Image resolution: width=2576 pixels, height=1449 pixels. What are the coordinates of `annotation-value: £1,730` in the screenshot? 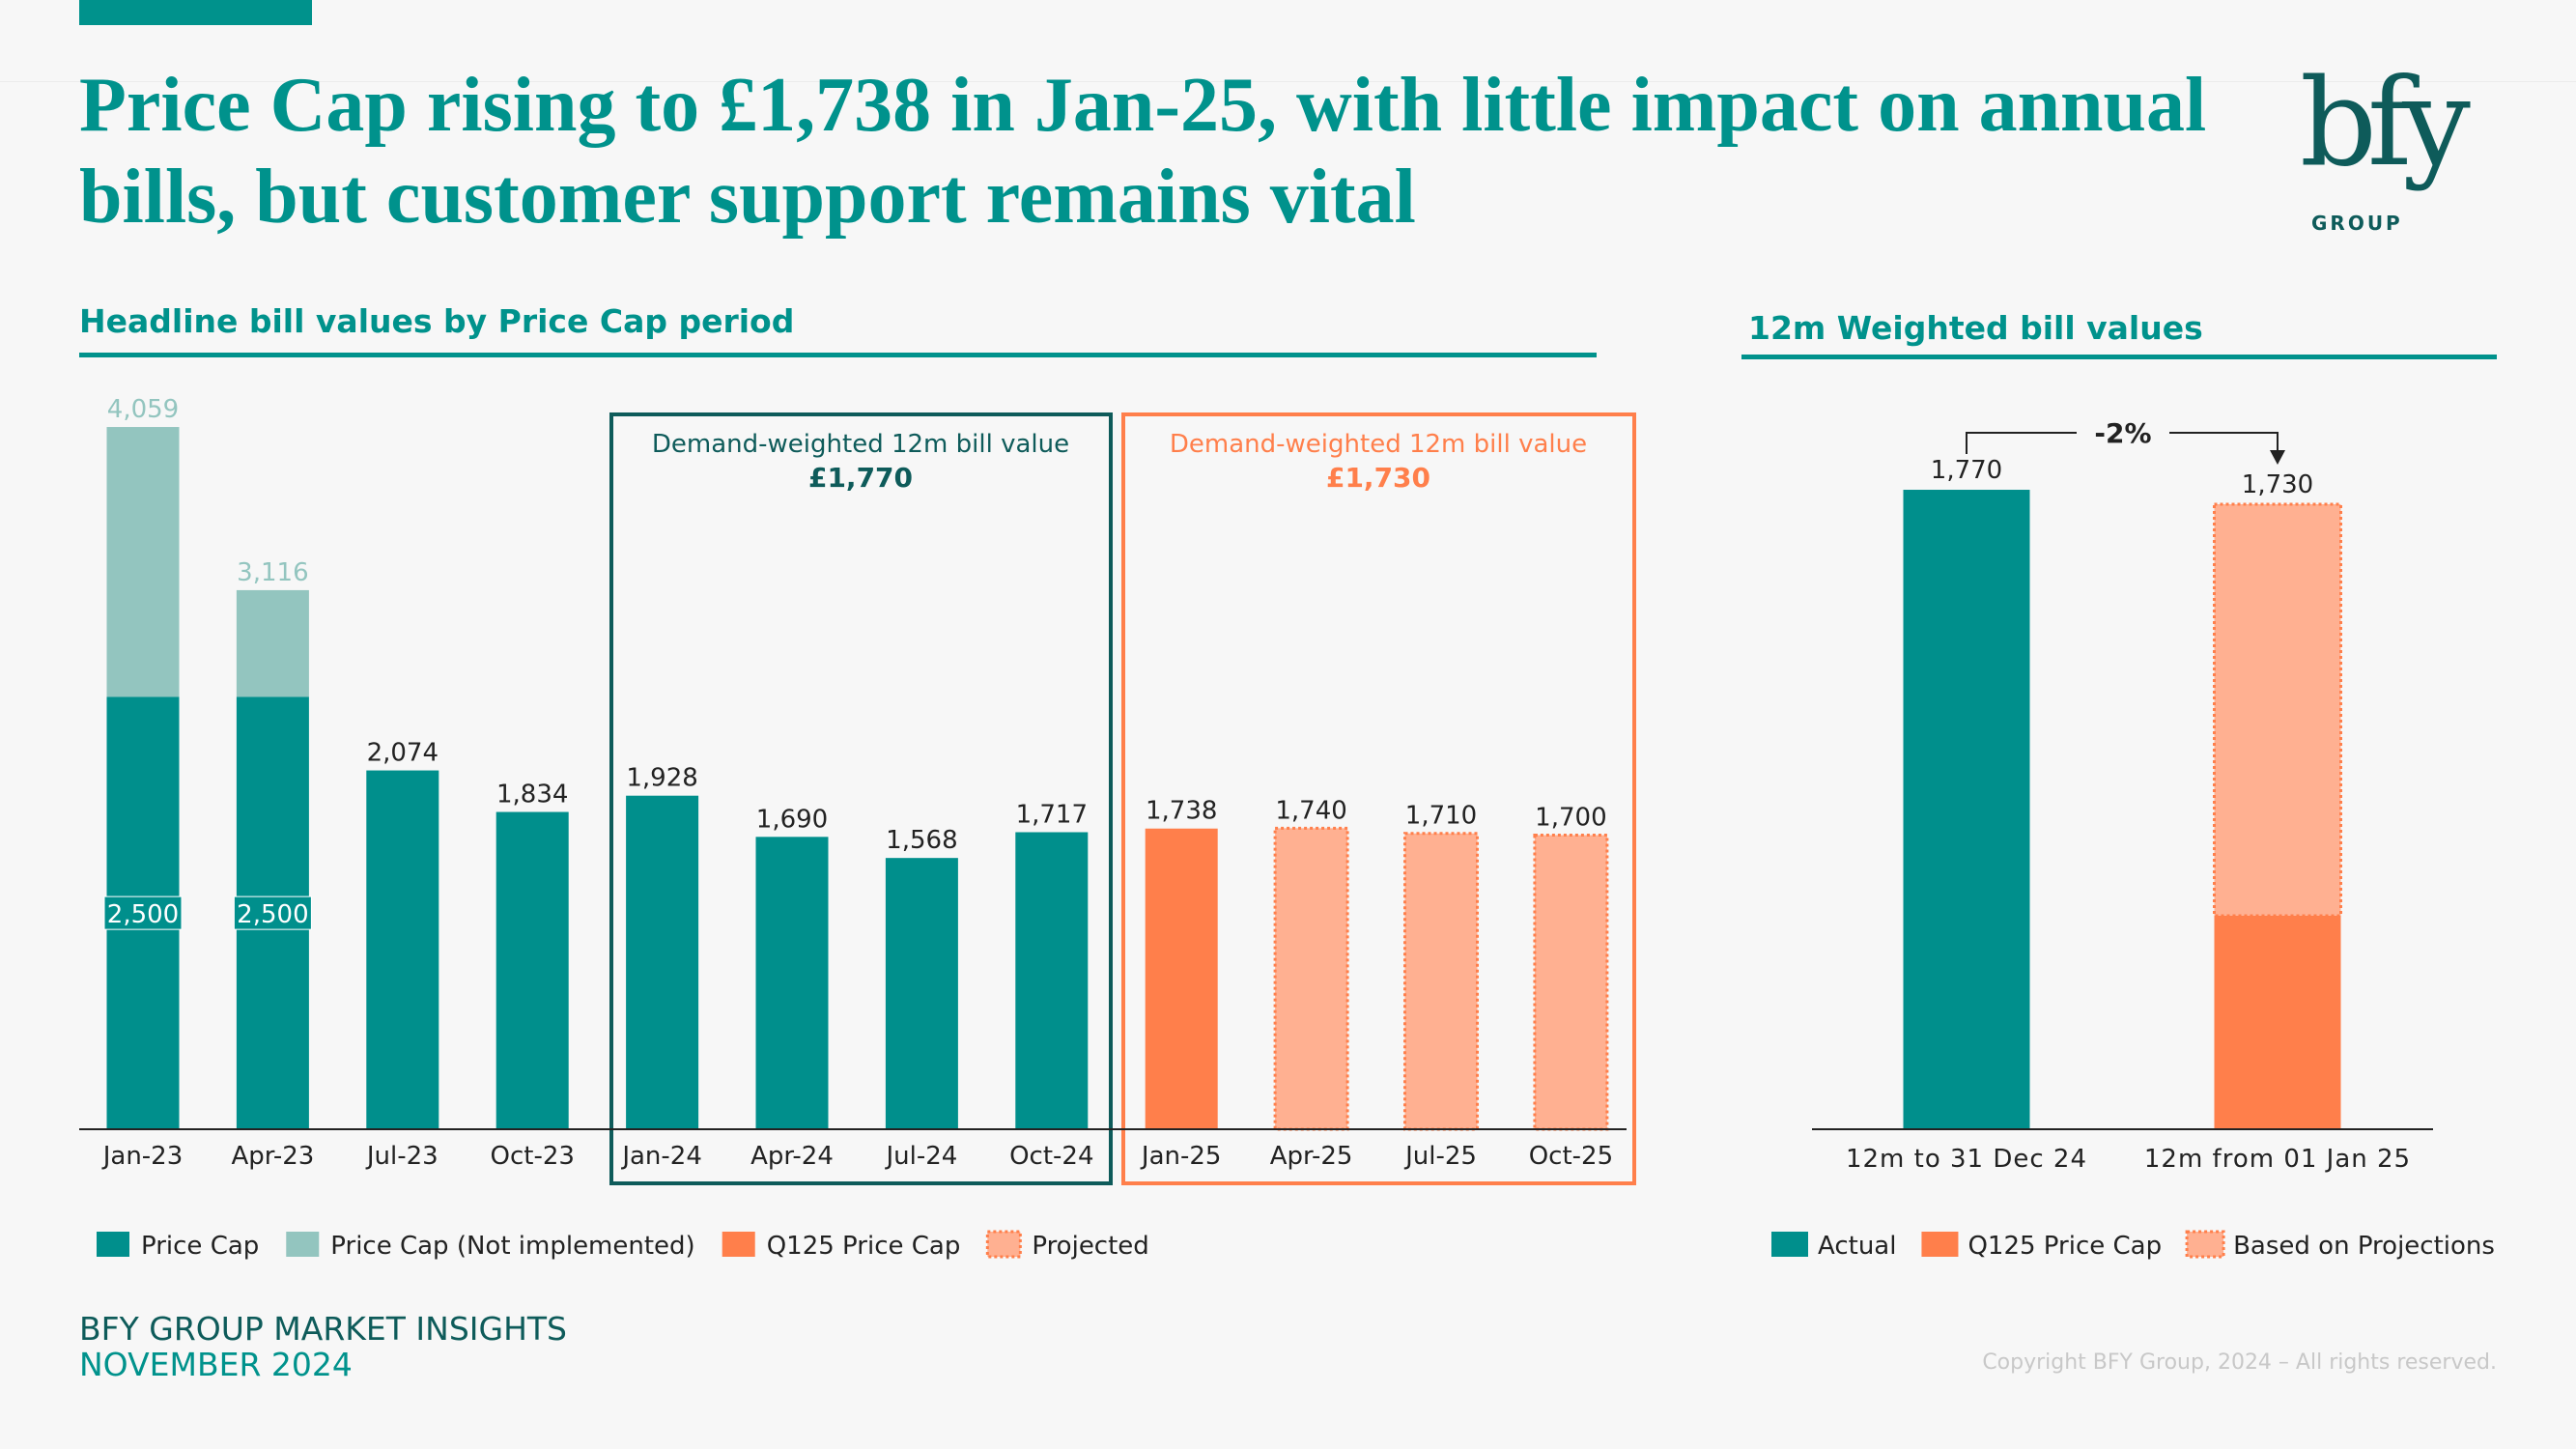 It's located at (1378, 478).